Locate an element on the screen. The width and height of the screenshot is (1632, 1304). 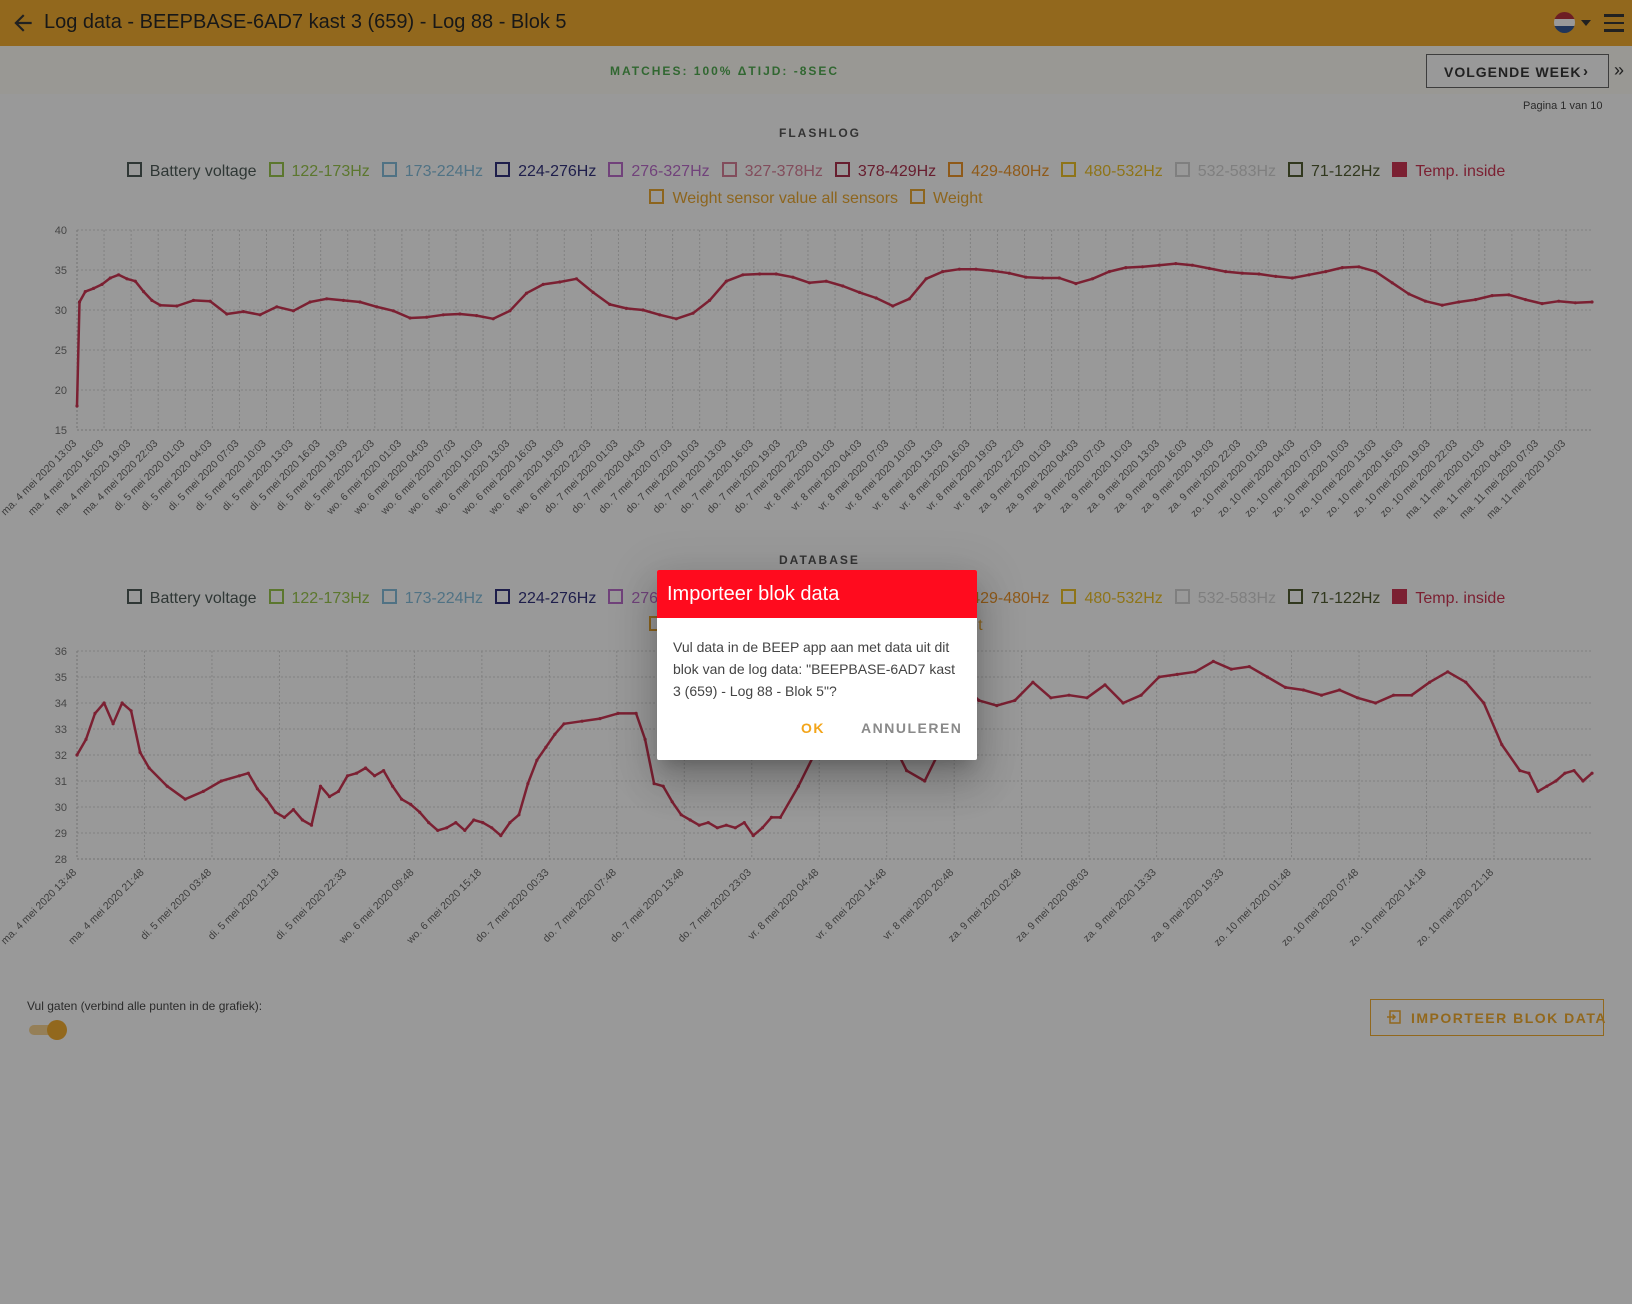
language-flag-icon is located at coordinates (1564, 22).